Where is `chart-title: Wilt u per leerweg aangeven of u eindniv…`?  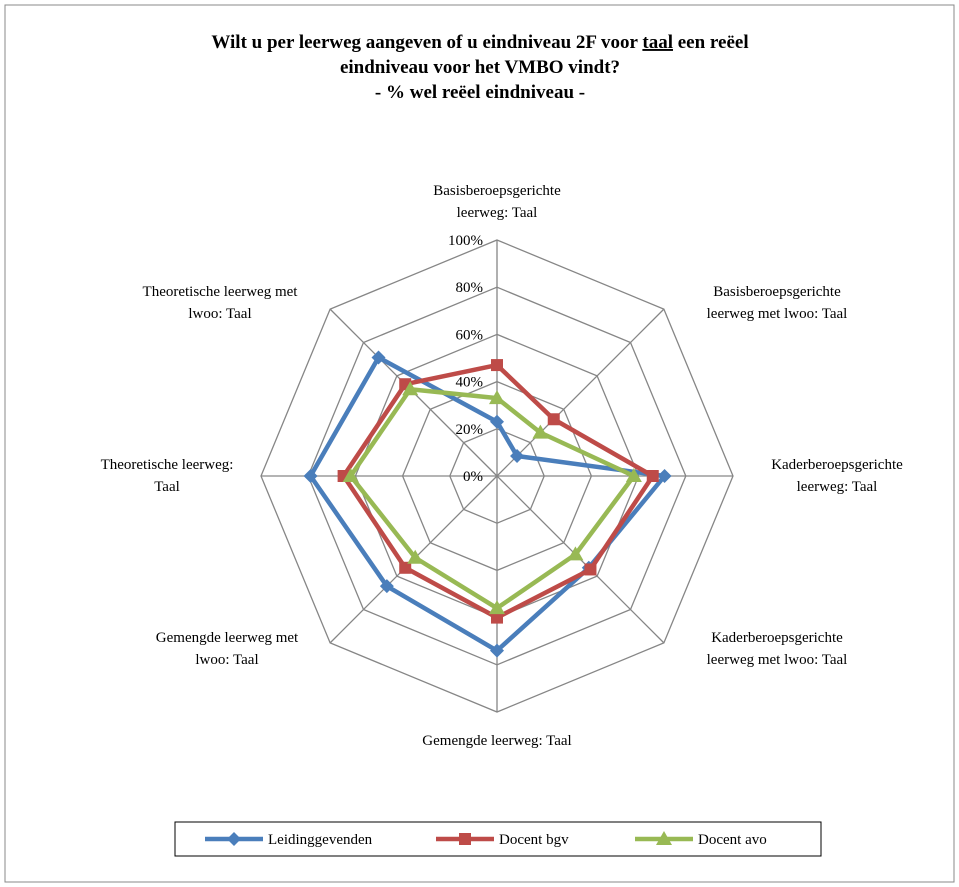 chart-title: Wilt u per leerweg aangeven of u eindniv… is located at coordinates (479, 42).